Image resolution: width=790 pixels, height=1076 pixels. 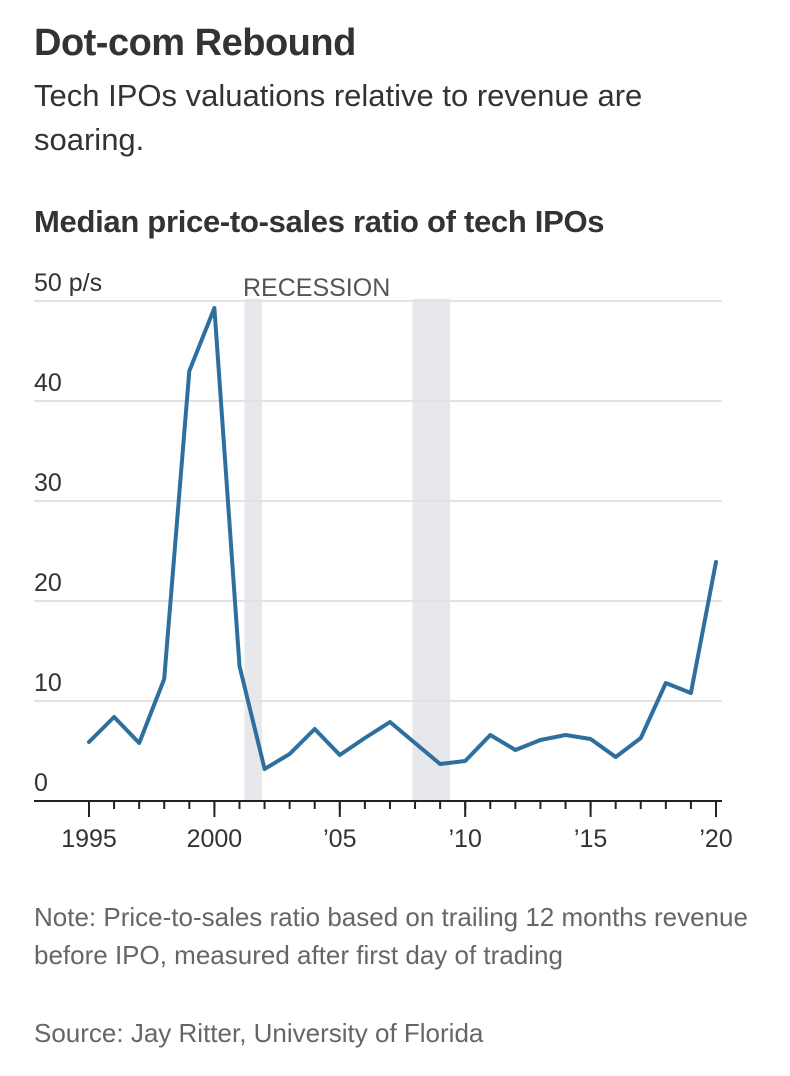 I want to click on x-tick-label: ’20, so click(x=715, y=839).